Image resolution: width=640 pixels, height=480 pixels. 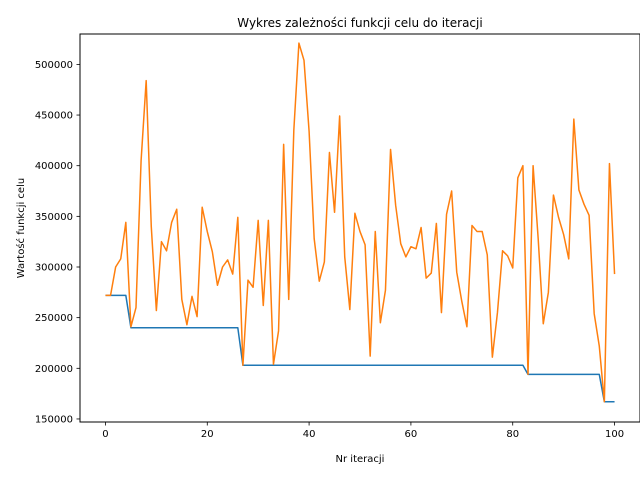 What do you see at coordinates (360, 459) in the screenshot?
I see `x-axis-label: Nr iteracji` at bounding box center [360, 459].